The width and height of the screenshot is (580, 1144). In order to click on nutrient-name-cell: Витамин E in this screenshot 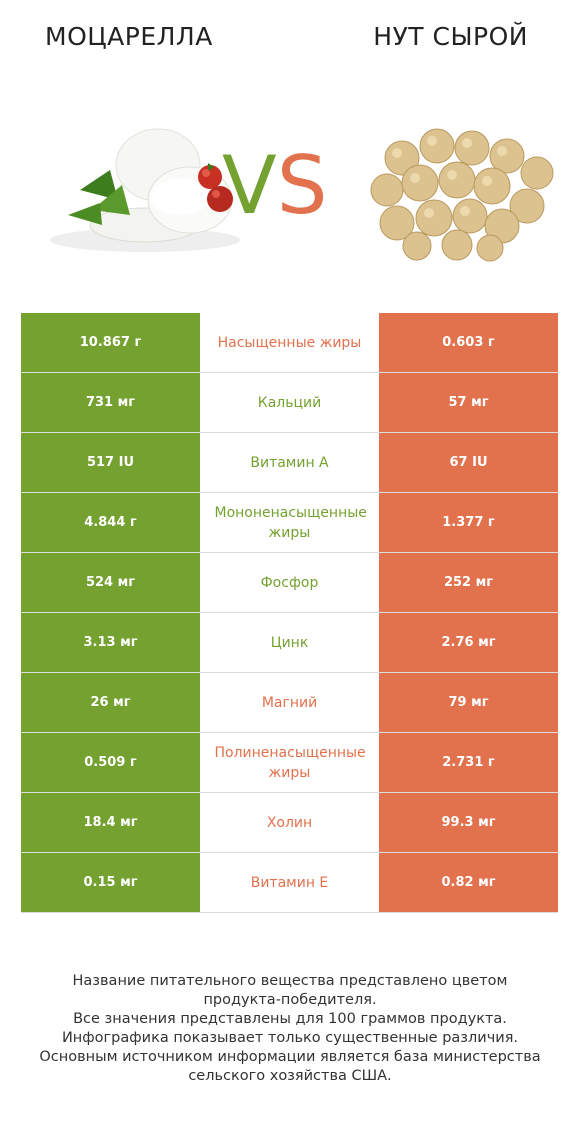, I will do `click(289, 882)`.